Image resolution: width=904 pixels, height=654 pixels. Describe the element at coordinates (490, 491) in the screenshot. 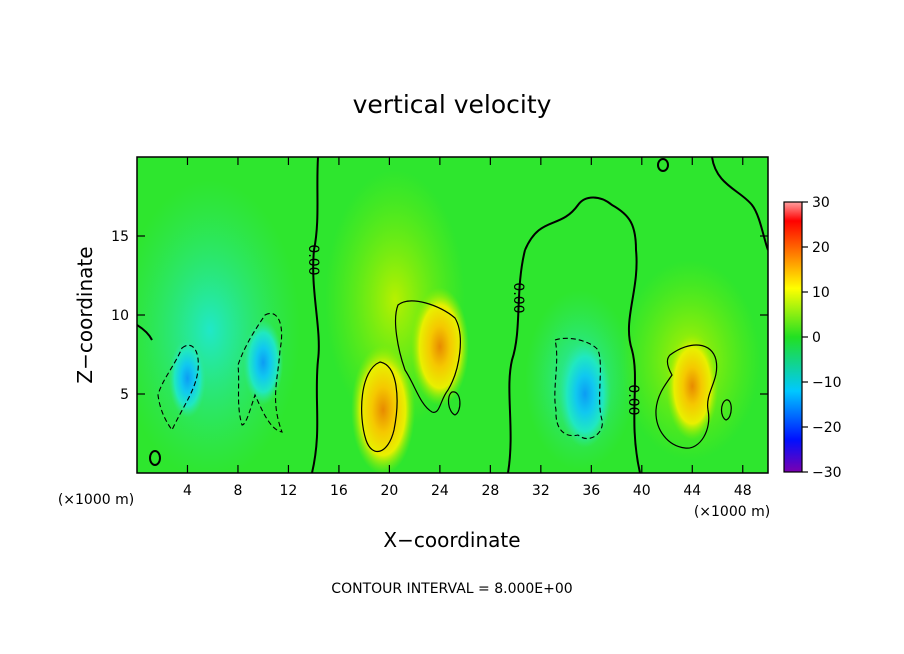

I see `x-tick-label: 28` at that location.